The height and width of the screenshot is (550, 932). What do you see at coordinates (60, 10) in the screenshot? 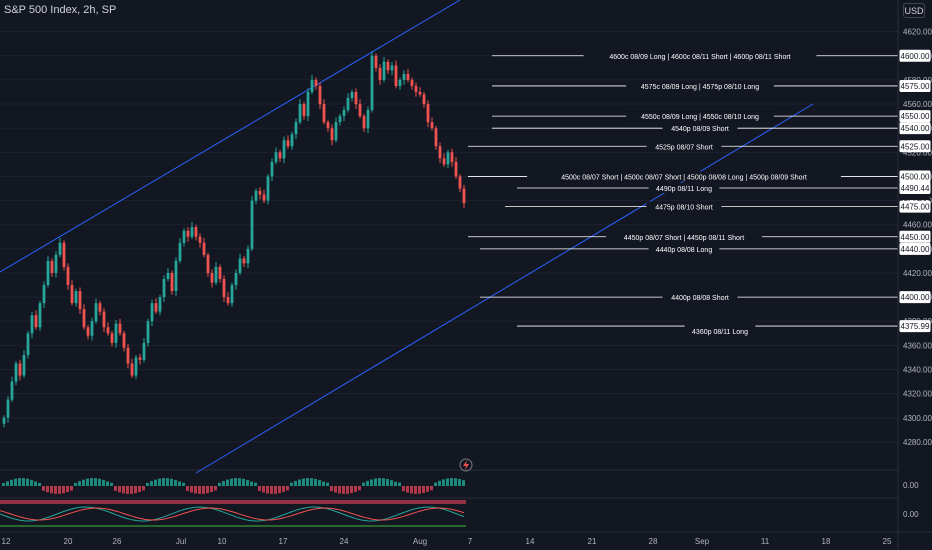
I see `symbol-title: S&P 500 Index, 2h, SP` at bounding box center [60, 10].